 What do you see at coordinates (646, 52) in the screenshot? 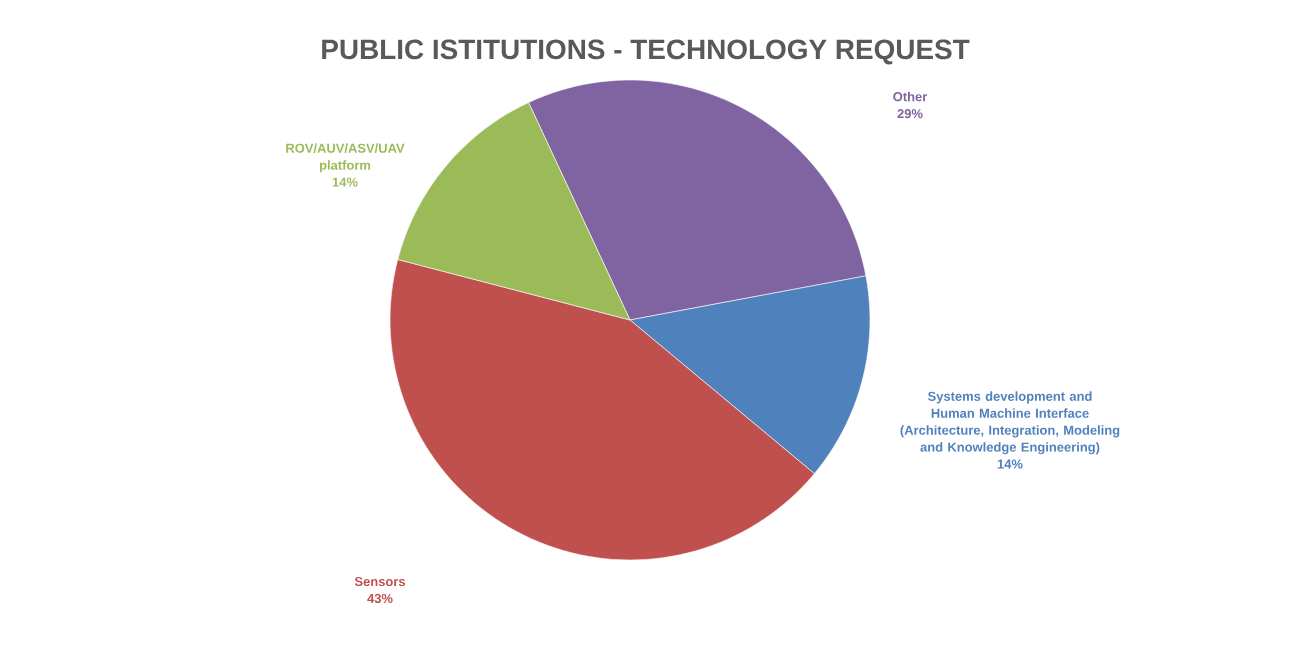
I see `chart-title: PUBLIC ISTITUTIONS - TECHNOLOGY REQUEST` at bounding box center [646, 52].